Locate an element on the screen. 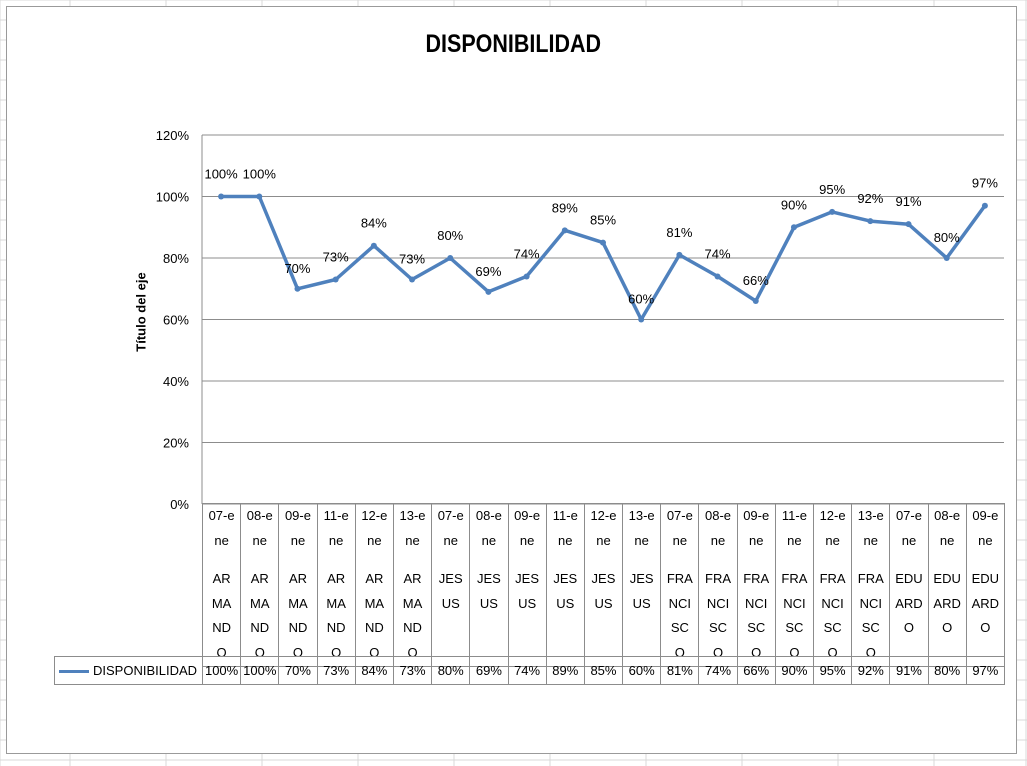 This screenshot has width=1027, height=766. data-table-value: 85% is located at coordinates (603, 670).